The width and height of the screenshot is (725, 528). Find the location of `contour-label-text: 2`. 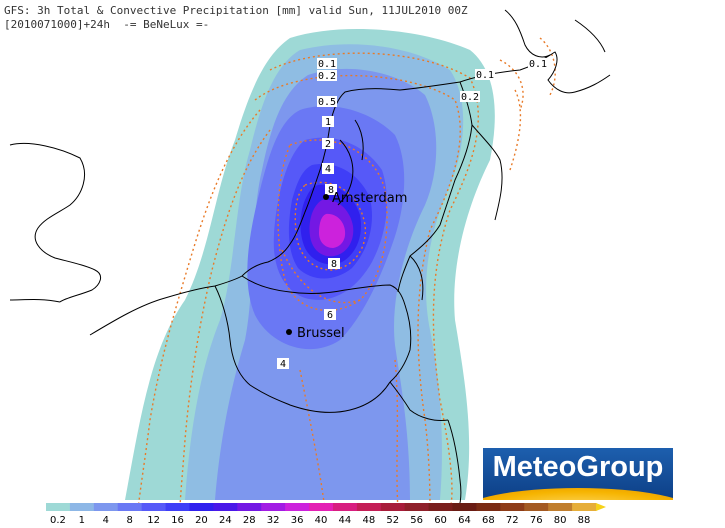

contour-label-text: 2 is located at coordinates (328, 144).